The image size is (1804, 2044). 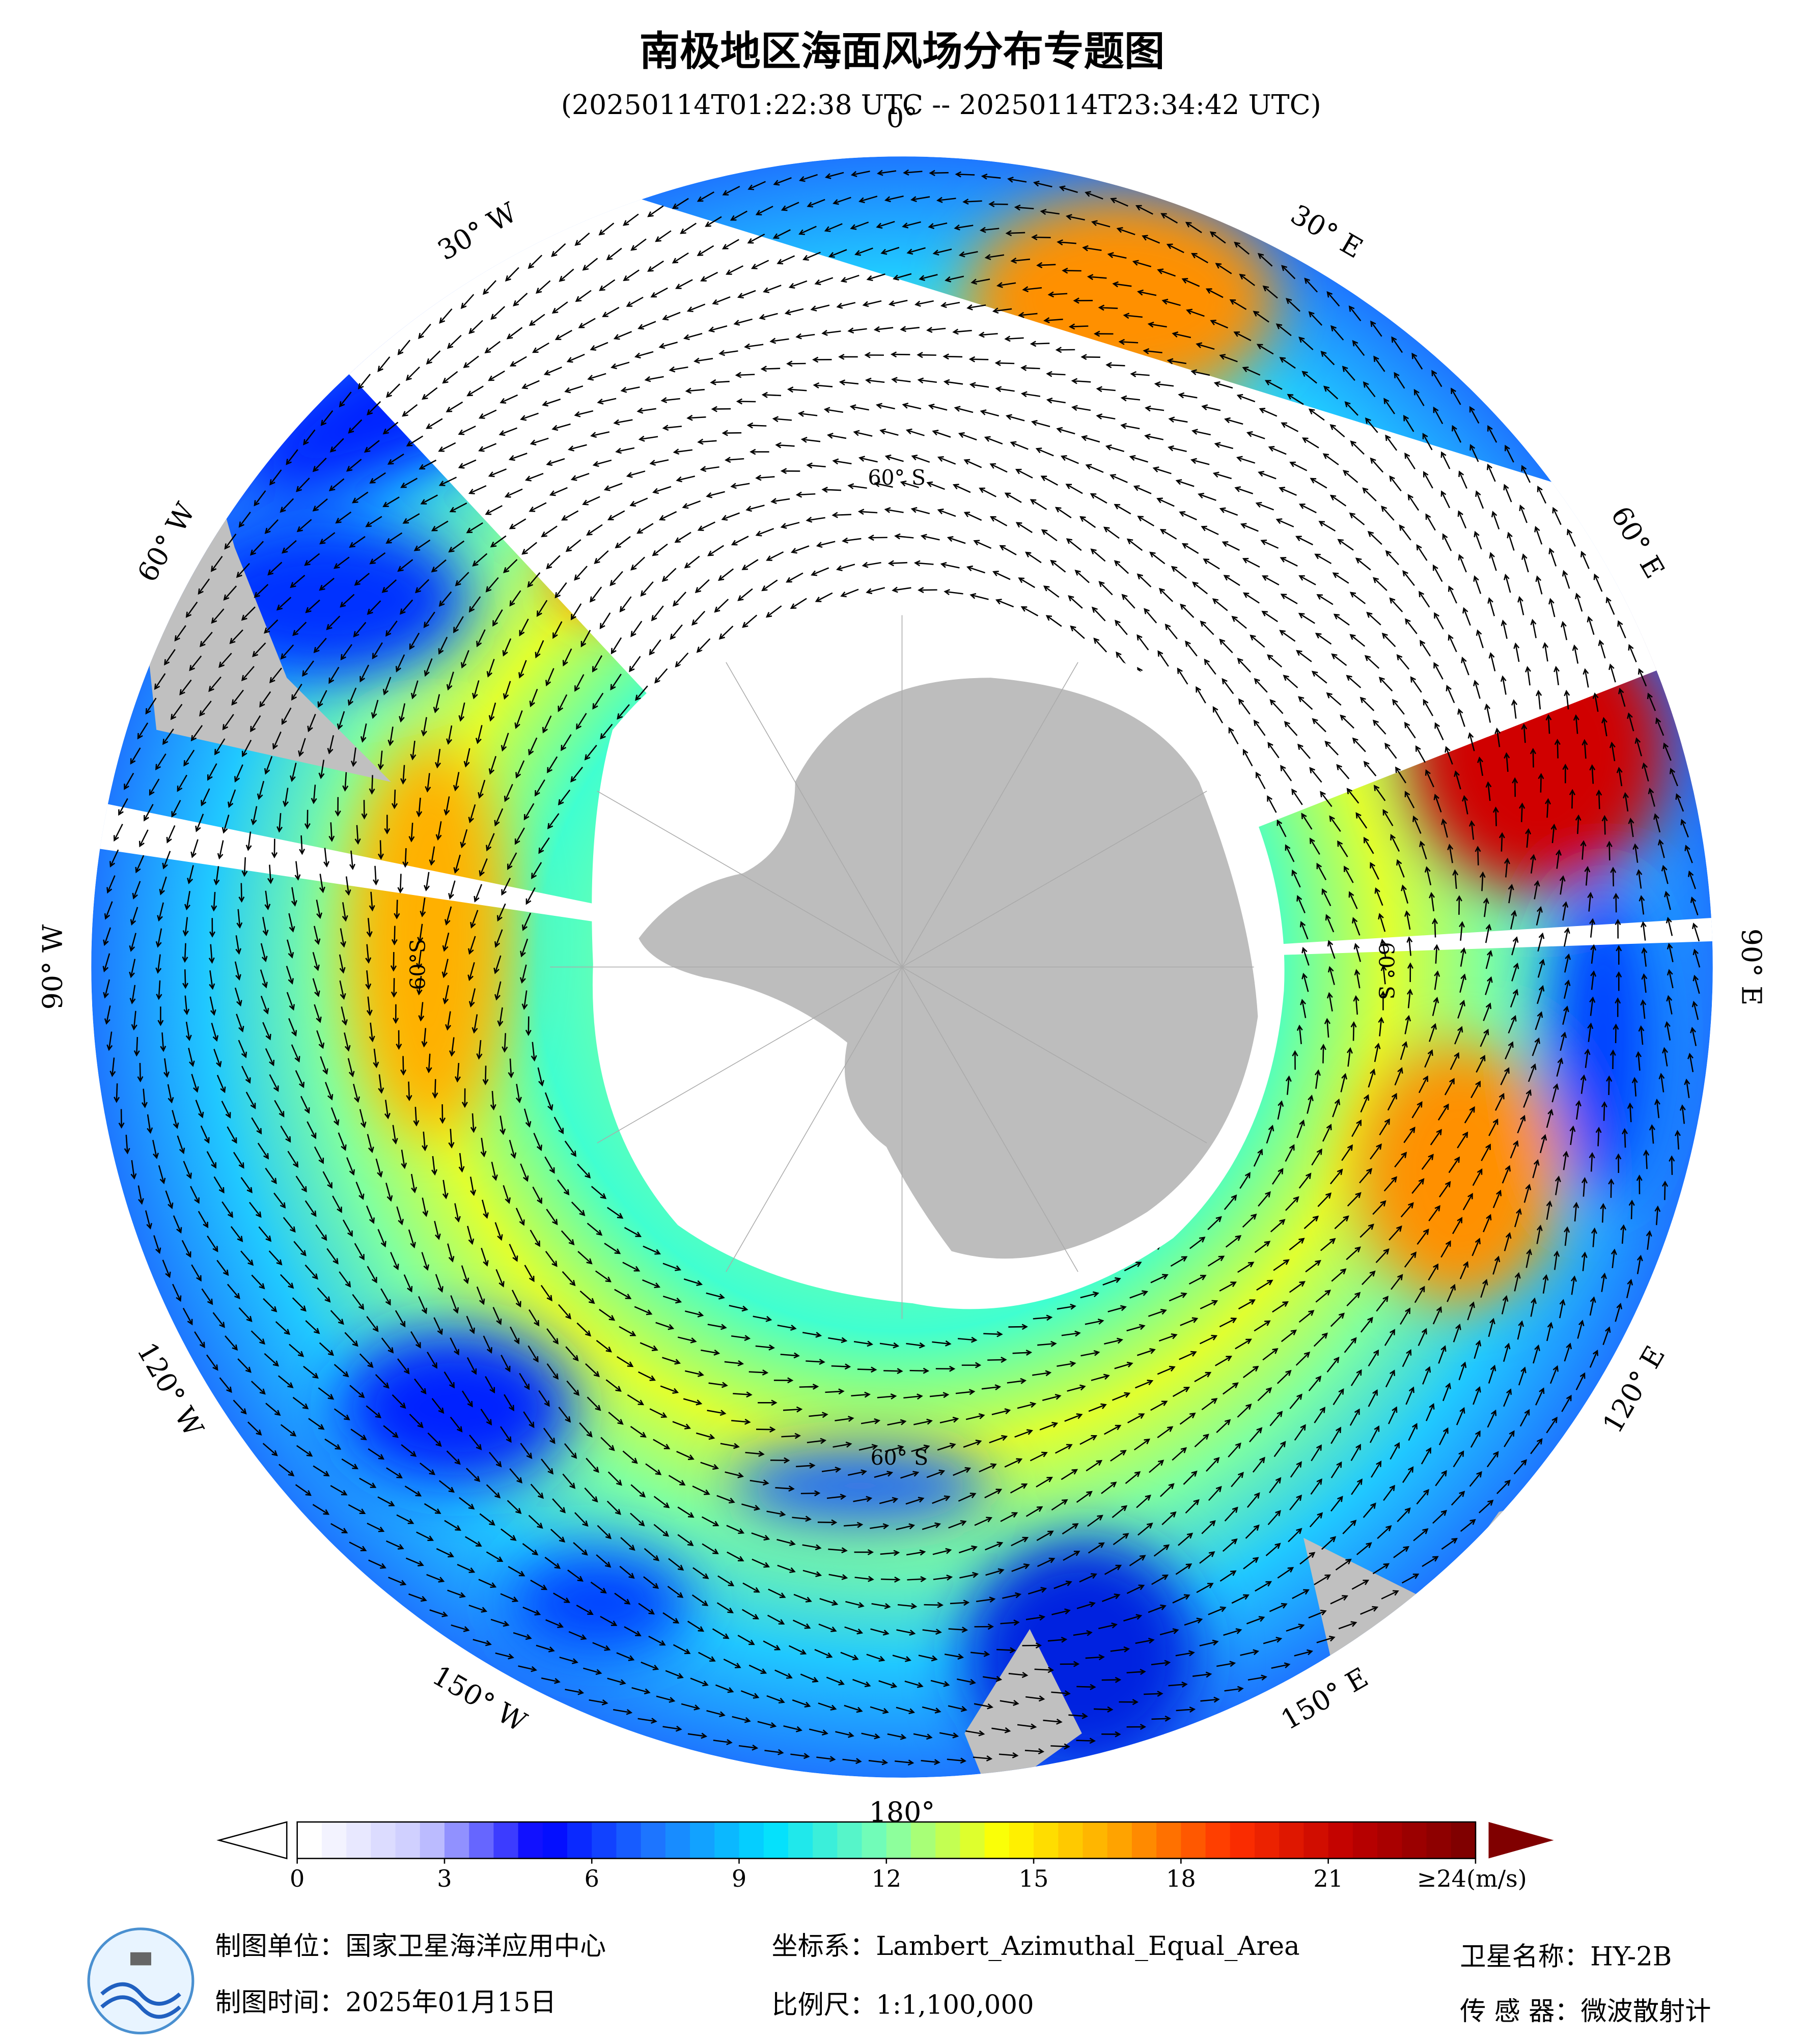 What do you see at coordinates (902, 51) in the screenshot?
I see `title: 南极地区海面风场分布专题图` at bounding box center [902, 51].